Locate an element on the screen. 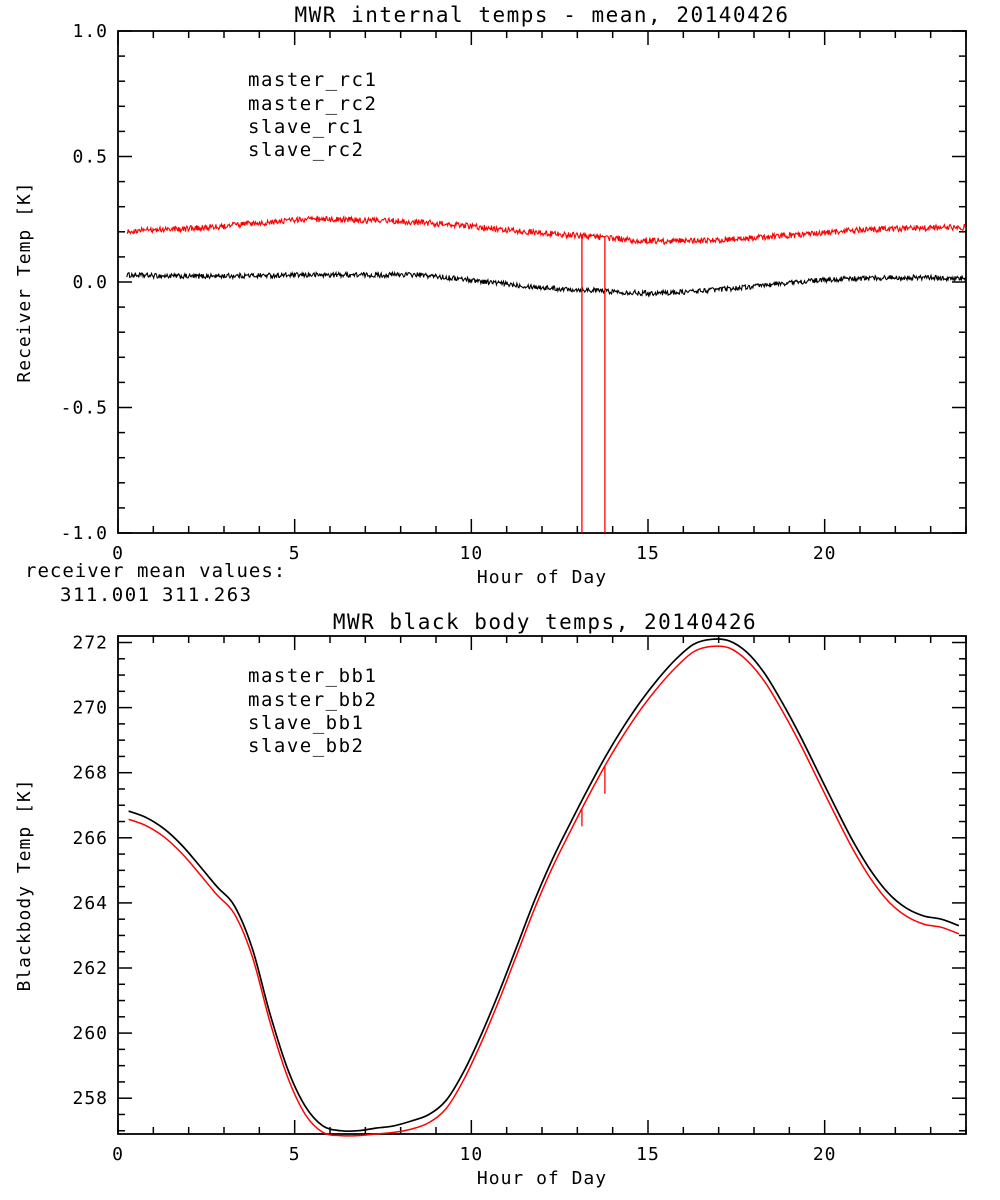  top-plot-title: MWR internal temps - mean, 20140426 is located at coordinates (541, 15).